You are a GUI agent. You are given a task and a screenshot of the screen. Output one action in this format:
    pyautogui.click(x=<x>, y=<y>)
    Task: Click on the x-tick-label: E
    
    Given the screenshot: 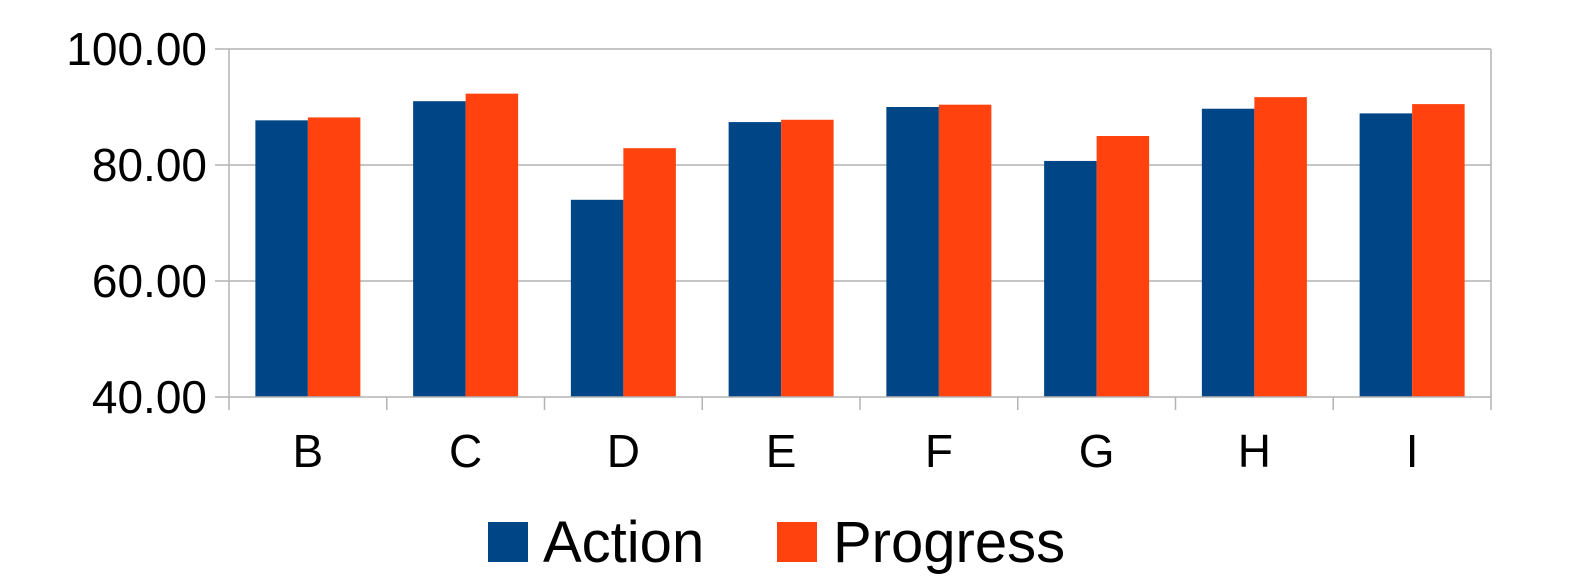 What is the action you would take?
    pyautogui.click(x=781, y=451)
    